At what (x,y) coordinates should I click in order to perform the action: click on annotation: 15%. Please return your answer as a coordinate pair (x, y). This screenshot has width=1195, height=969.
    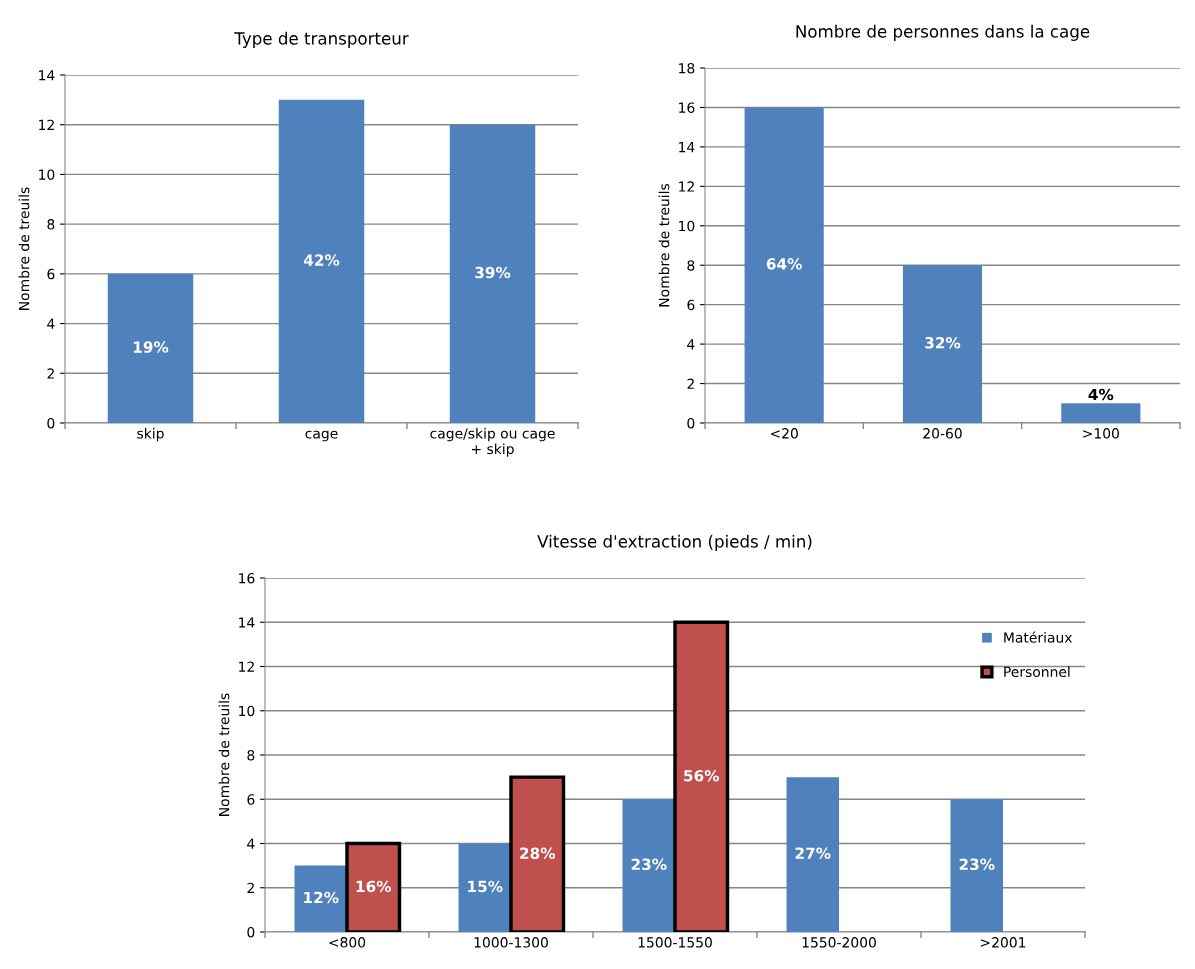
    Looking at the image, I should click on (485, 886).